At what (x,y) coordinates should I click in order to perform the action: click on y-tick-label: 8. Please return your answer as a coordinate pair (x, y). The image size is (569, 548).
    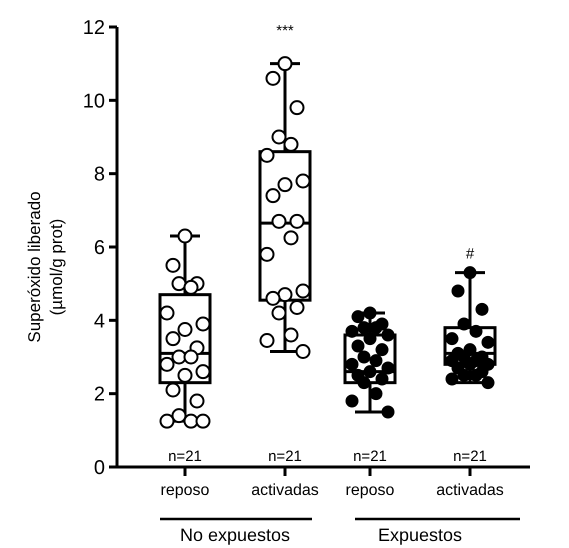
    Looking at the image, I should click on (99, 175).